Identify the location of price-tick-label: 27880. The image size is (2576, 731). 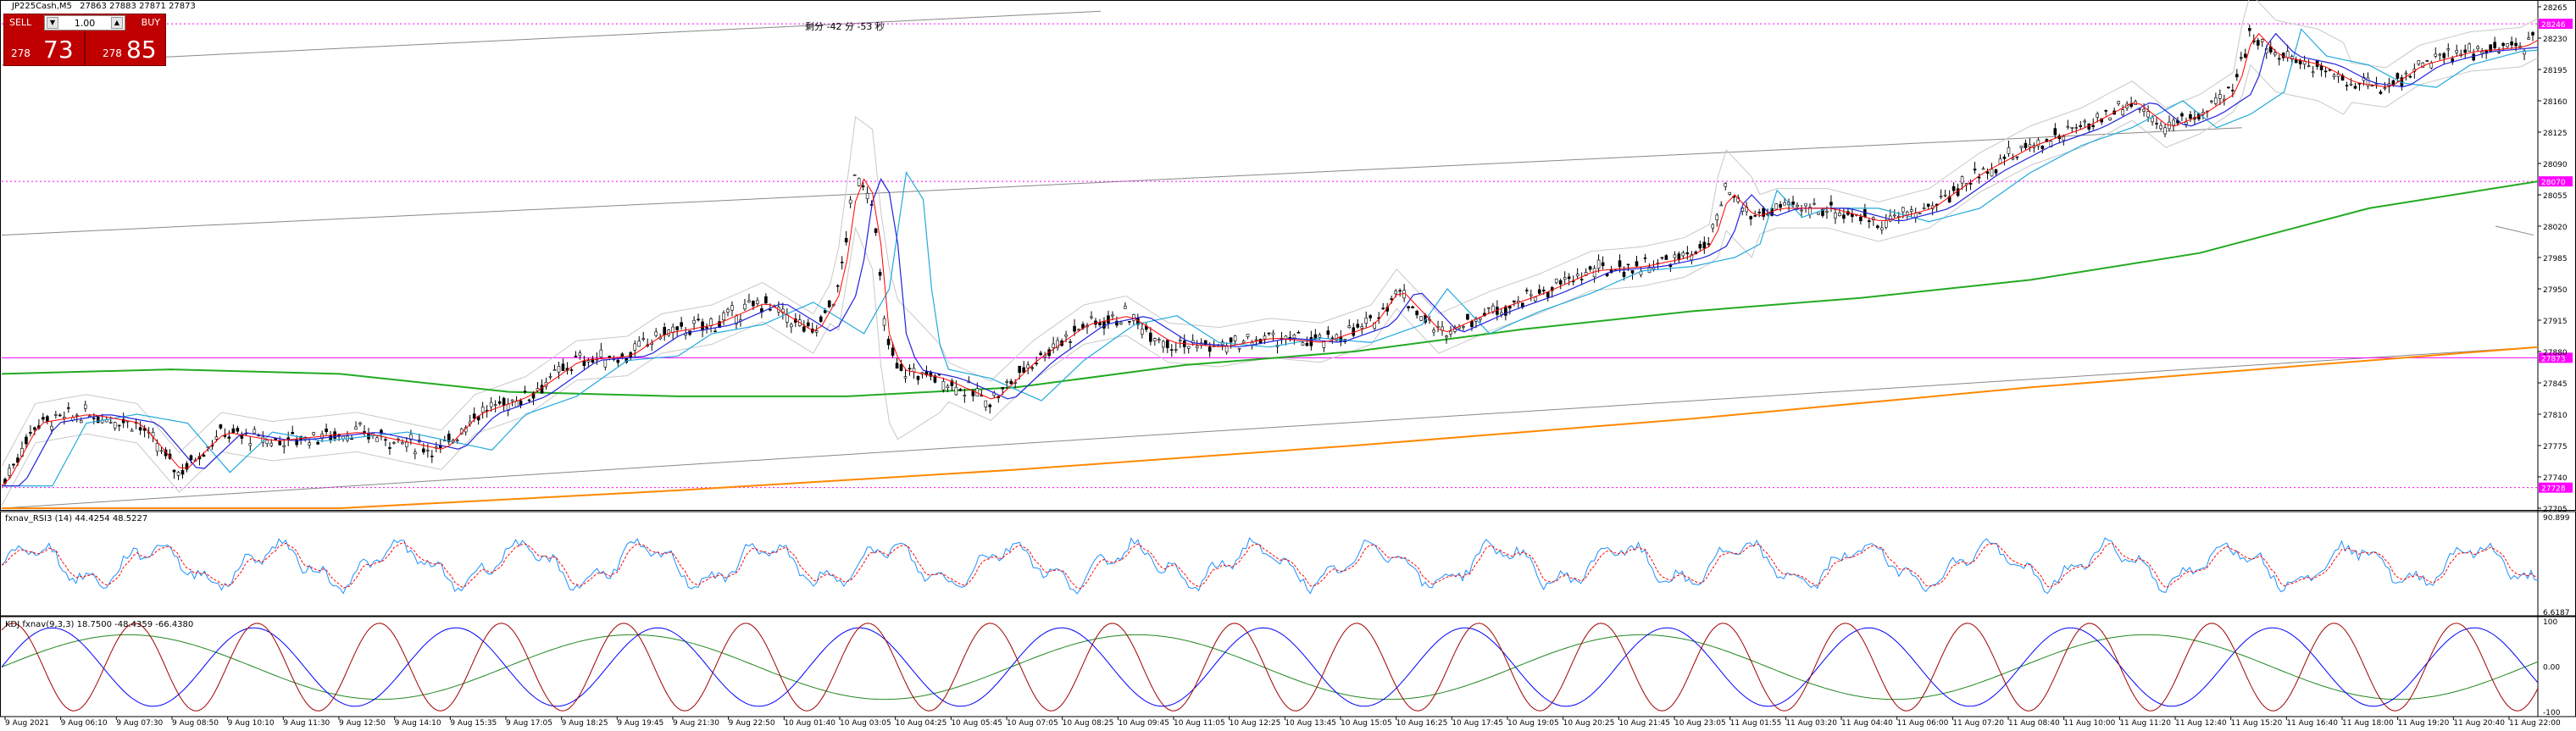
(2555, 353).